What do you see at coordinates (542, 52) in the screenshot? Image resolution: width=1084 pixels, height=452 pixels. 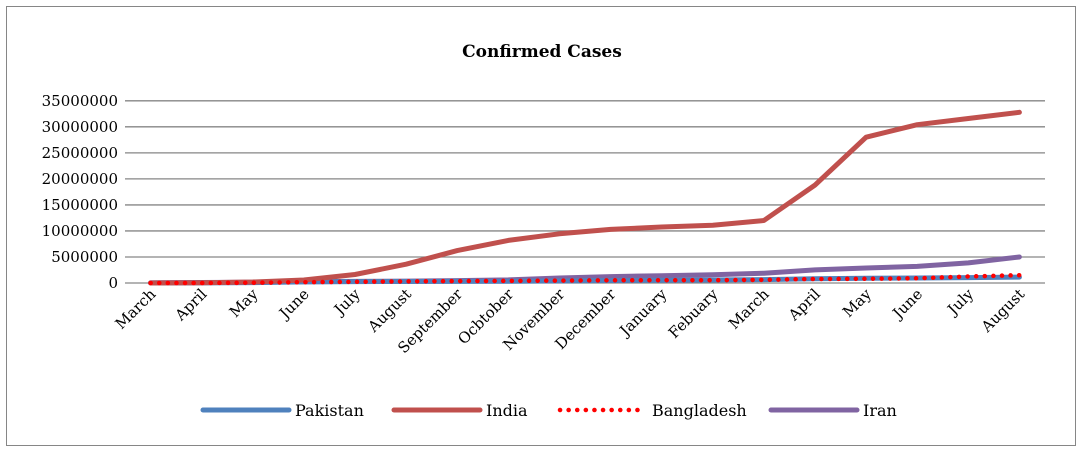 I see `chart-title: Confirmed Cases` at bounding box center [542, 52].